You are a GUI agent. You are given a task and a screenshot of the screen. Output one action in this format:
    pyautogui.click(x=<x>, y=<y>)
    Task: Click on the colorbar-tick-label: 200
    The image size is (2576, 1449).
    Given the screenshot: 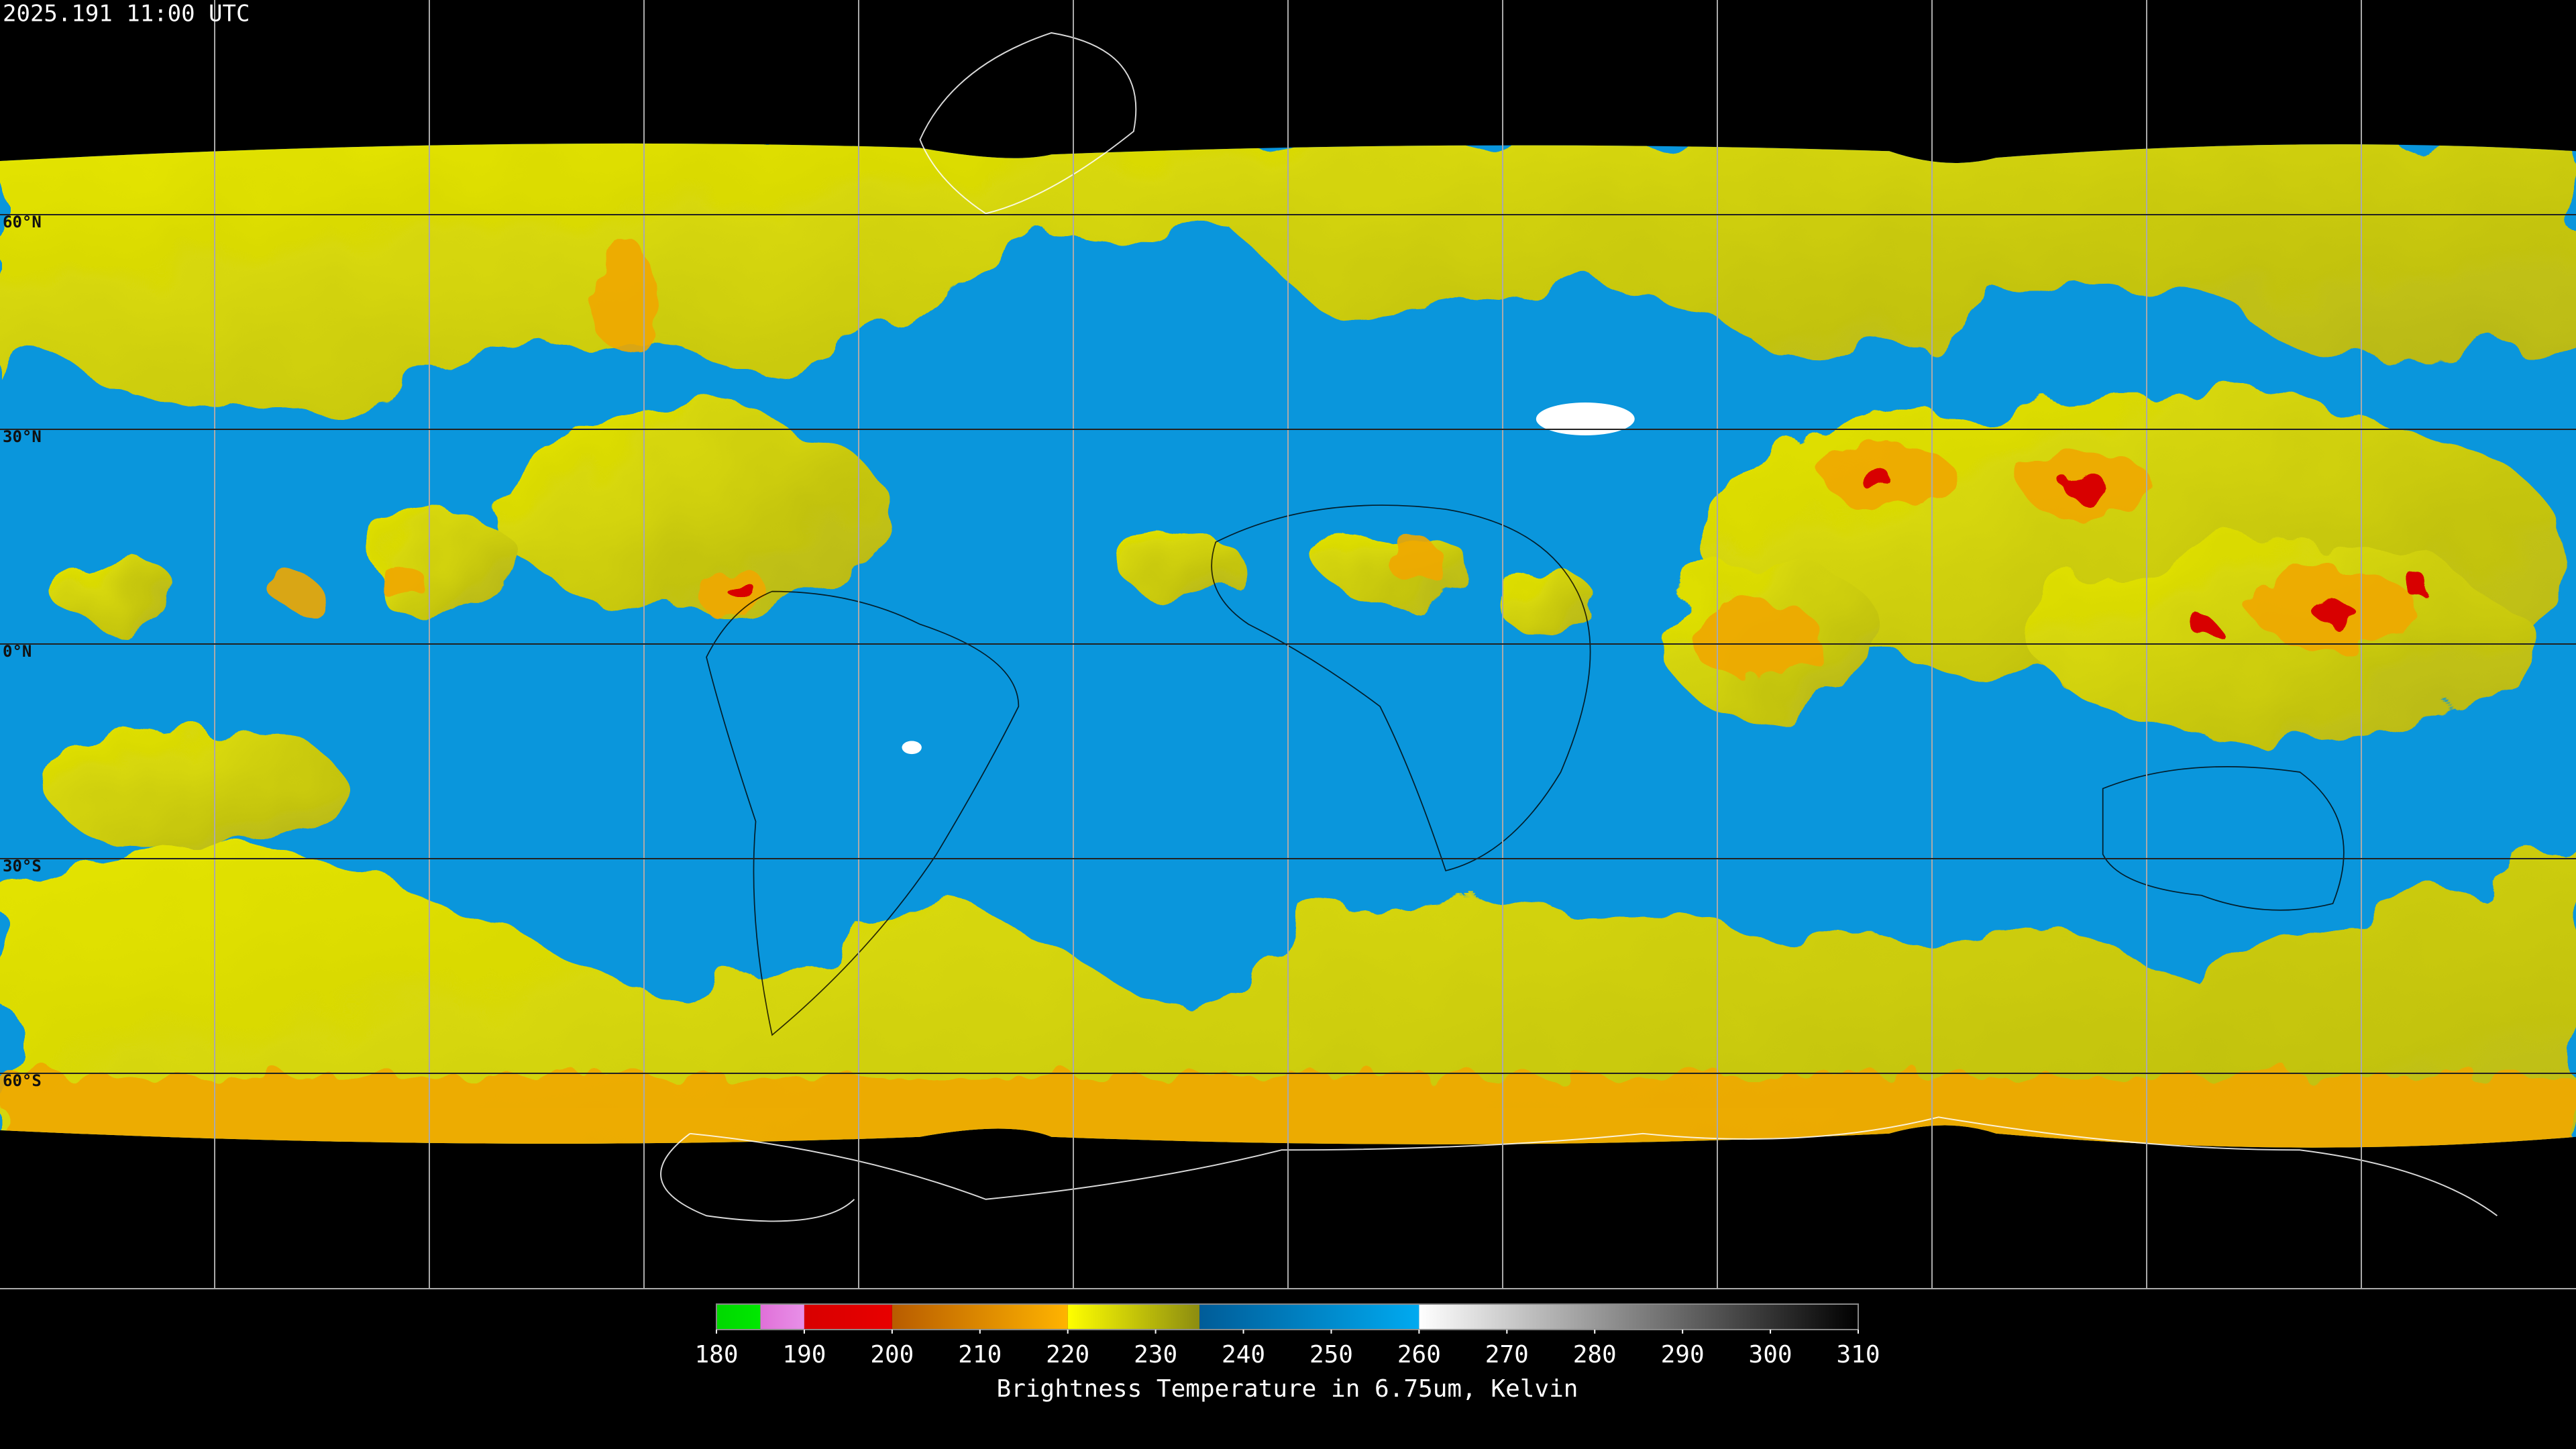 What is the action you would take?
    pyautogui.click(x=892, y=1354)
    